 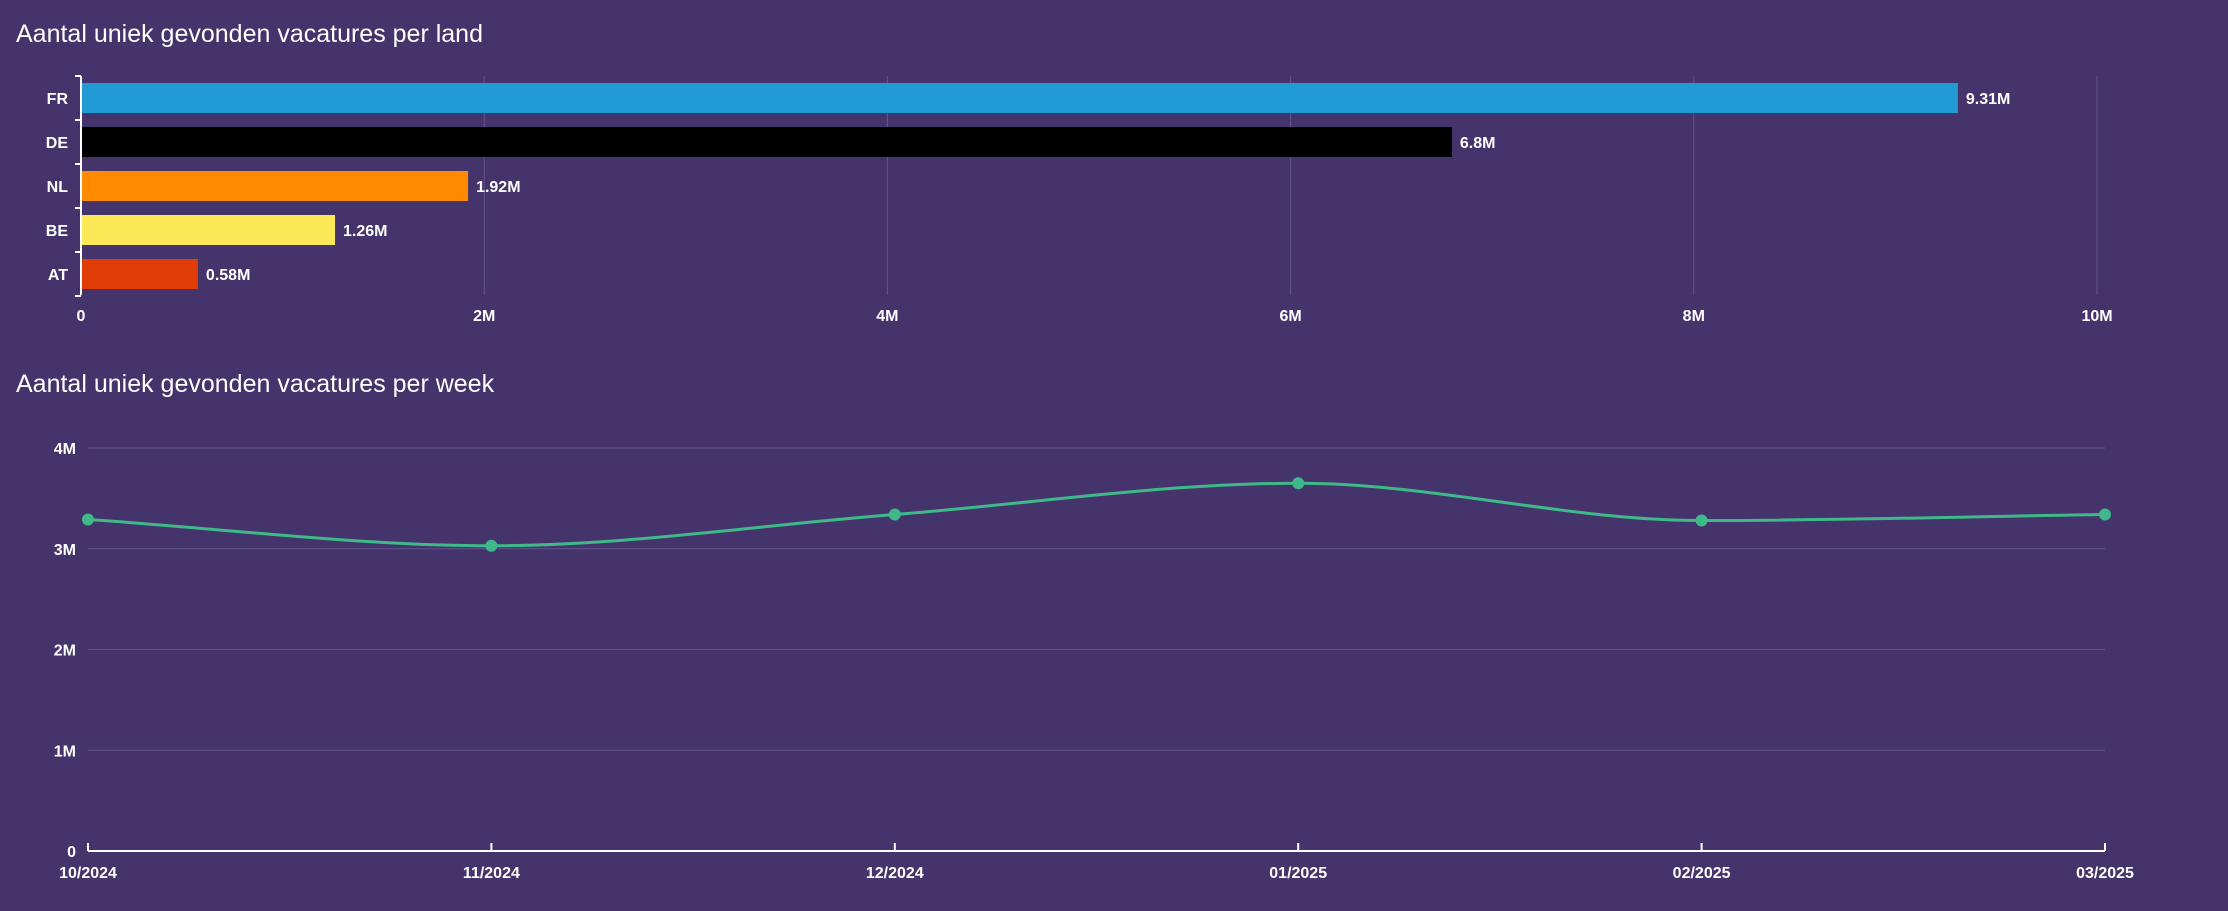 What do you see at coordinates (255, 384) in the screenshot?
I see `line-chart-title: Aantal uniek gevonden vacatures per week` at bounding box center [255, 384].